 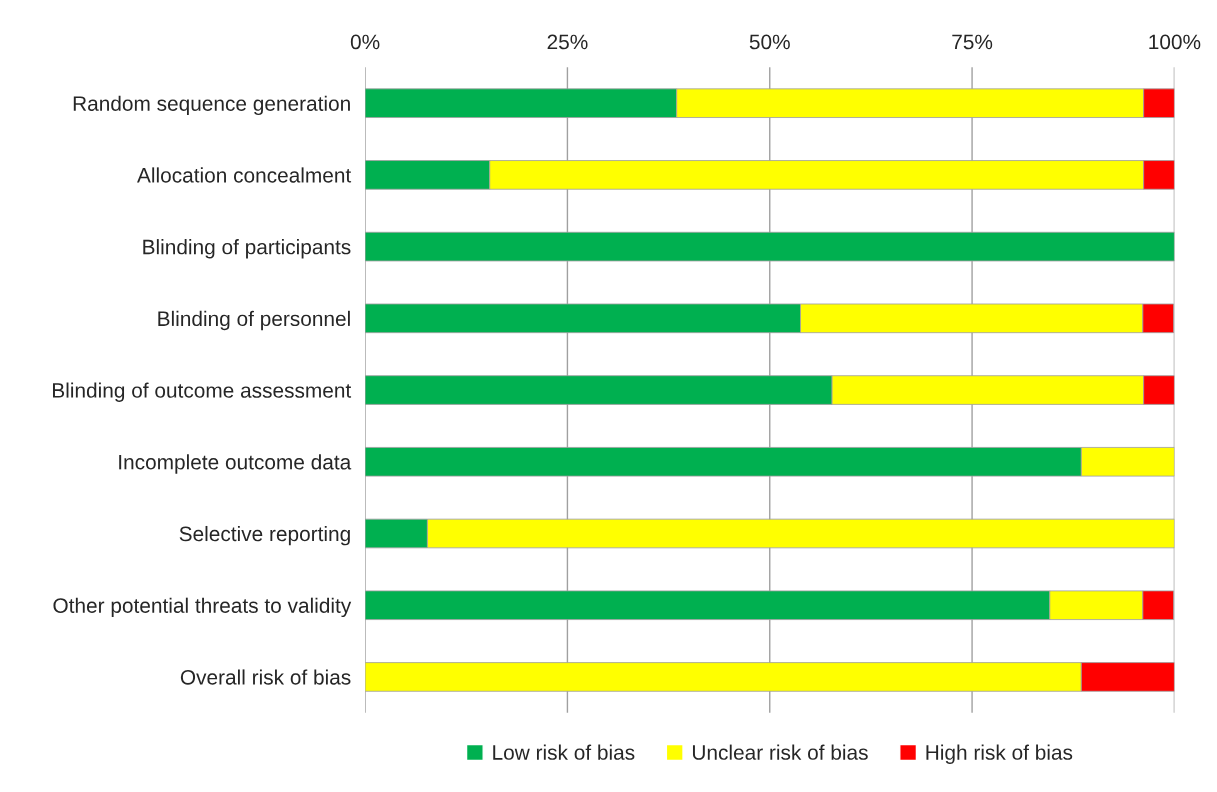 What do you see at coordinates (202, 607) in the screenshot?
I see `y-tick-label: Other potential threats to validity` at bounding box center [202, 607].